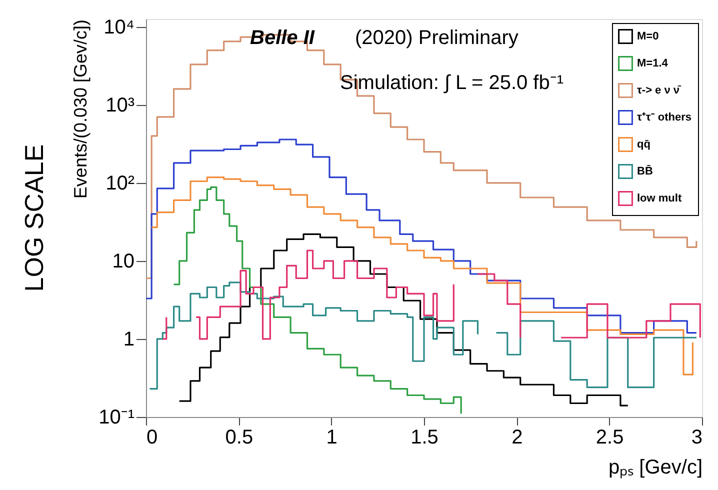  Describe the element at coordinates (643, 144) in the screenshot. I see `legend-label: qq̄` at that location.